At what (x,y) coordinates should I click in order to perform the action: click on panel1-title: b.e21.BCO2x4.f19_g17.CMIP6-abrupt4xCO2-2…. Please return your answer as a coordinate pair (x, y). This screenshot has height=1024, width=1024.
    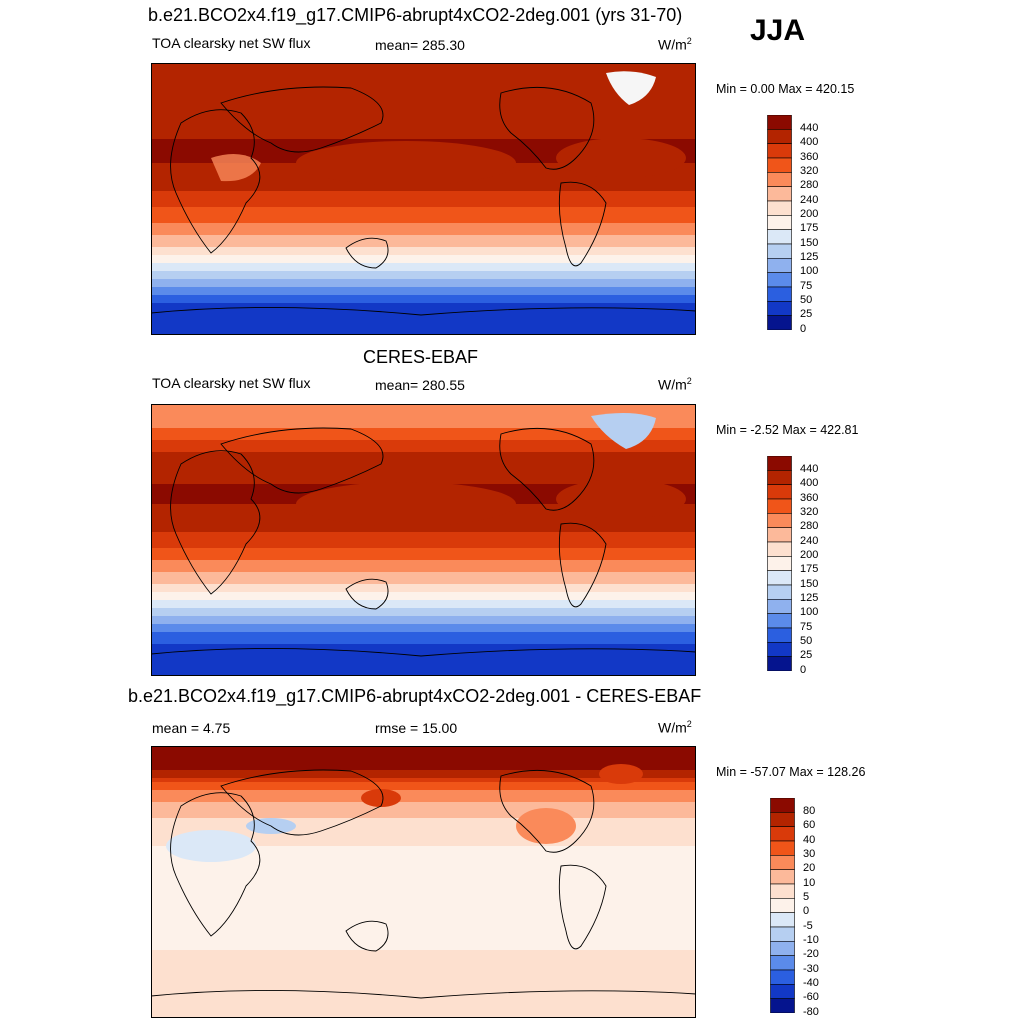
    Looking at the image, I should click on (415, 15).